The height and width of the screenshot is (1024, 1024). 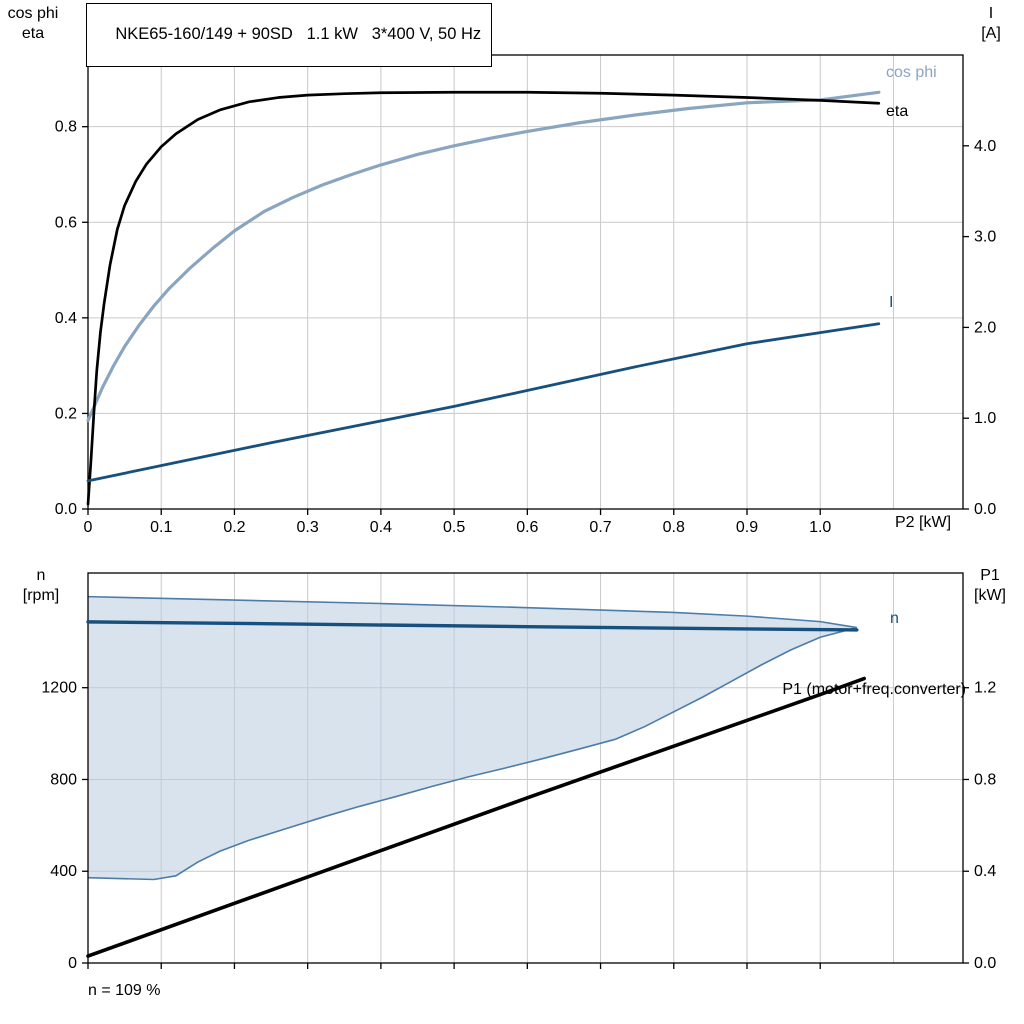 I want to click on y-left-tick-label: 0, so click(x=72, y=963).